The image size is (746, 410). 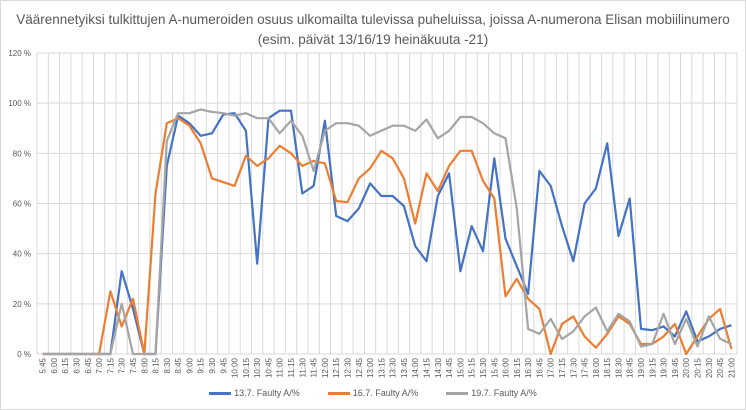 I want to click on x-tick-label: 19:15, so click(x=652, y=367).